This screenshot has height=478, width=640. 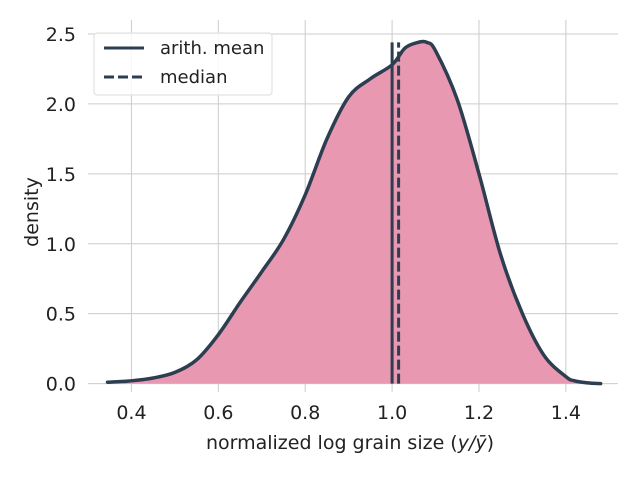 I want to click on x-axis-label: normalized log grain size (y/ȳ), so click(x=350, y=443).